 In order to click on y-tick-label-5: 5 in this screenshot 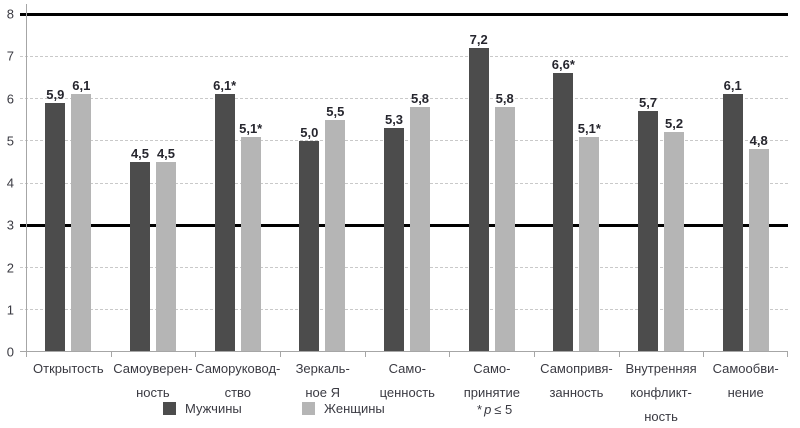, I will do `click(10, 141)`.